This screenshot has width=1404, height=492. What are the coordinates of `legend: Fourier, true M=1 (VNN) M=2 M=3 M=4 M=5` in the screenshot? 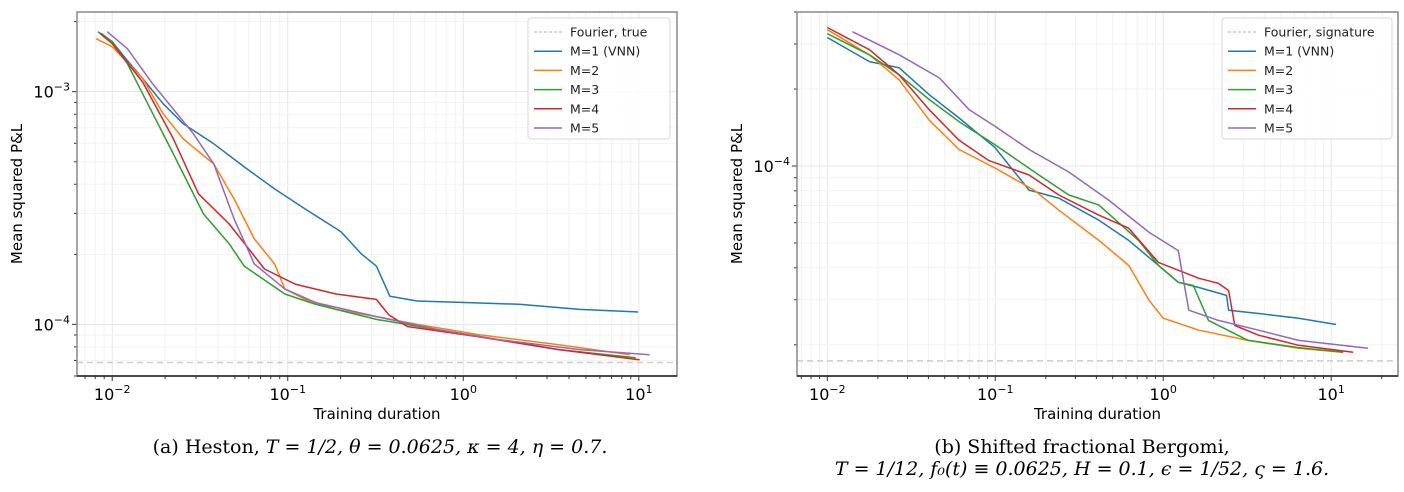 It's located at (599, 78).